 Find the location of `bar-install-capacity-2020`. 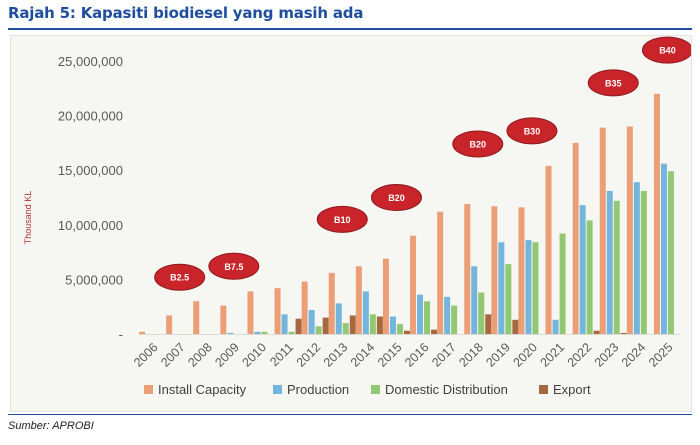

bar-install-capacity-2020 is located at coordinates (521, 270).